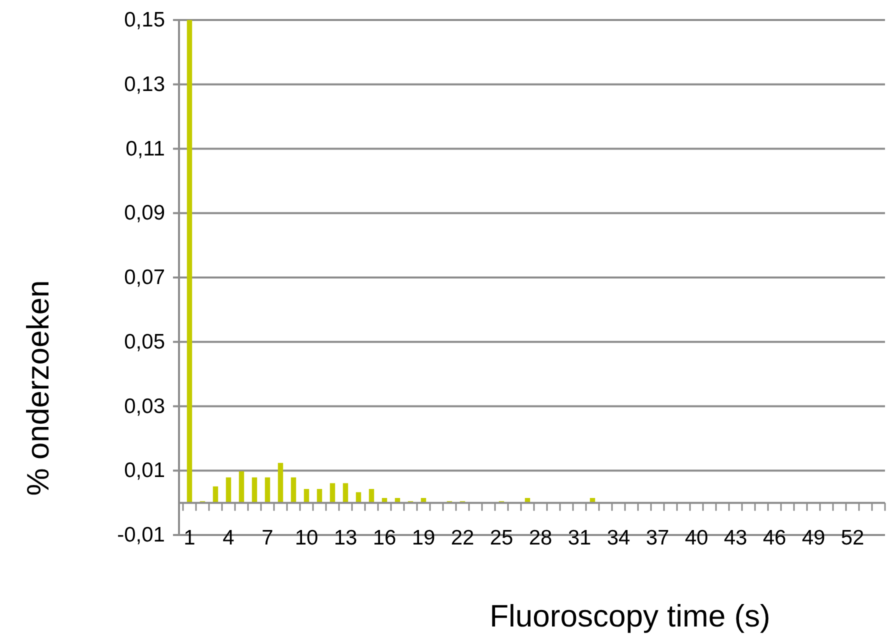 The image size is (891, 641). Describe the element at coordinates (852, 538) in the screenshot. I see `x-tick-label: 52` at that location.